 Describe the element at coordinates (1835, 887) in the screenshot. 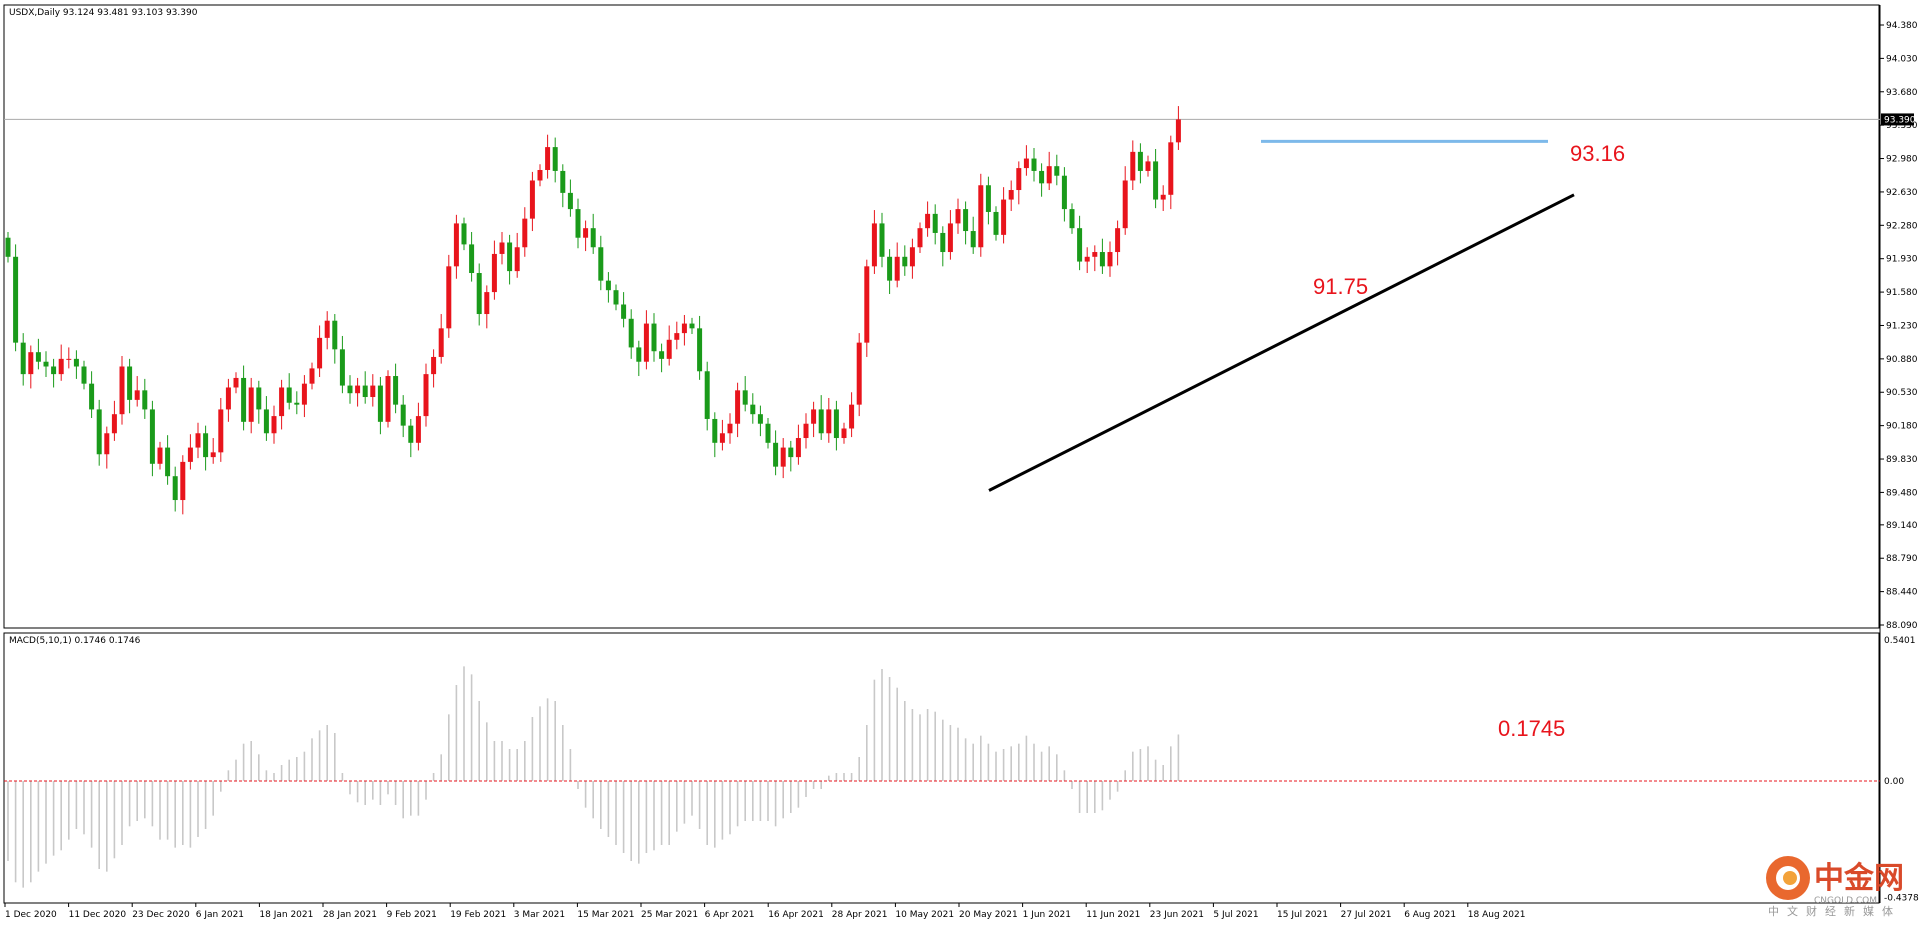

I see `watermark: 中金网 CNGOLD.COM 中文财经新媒体` at that location.